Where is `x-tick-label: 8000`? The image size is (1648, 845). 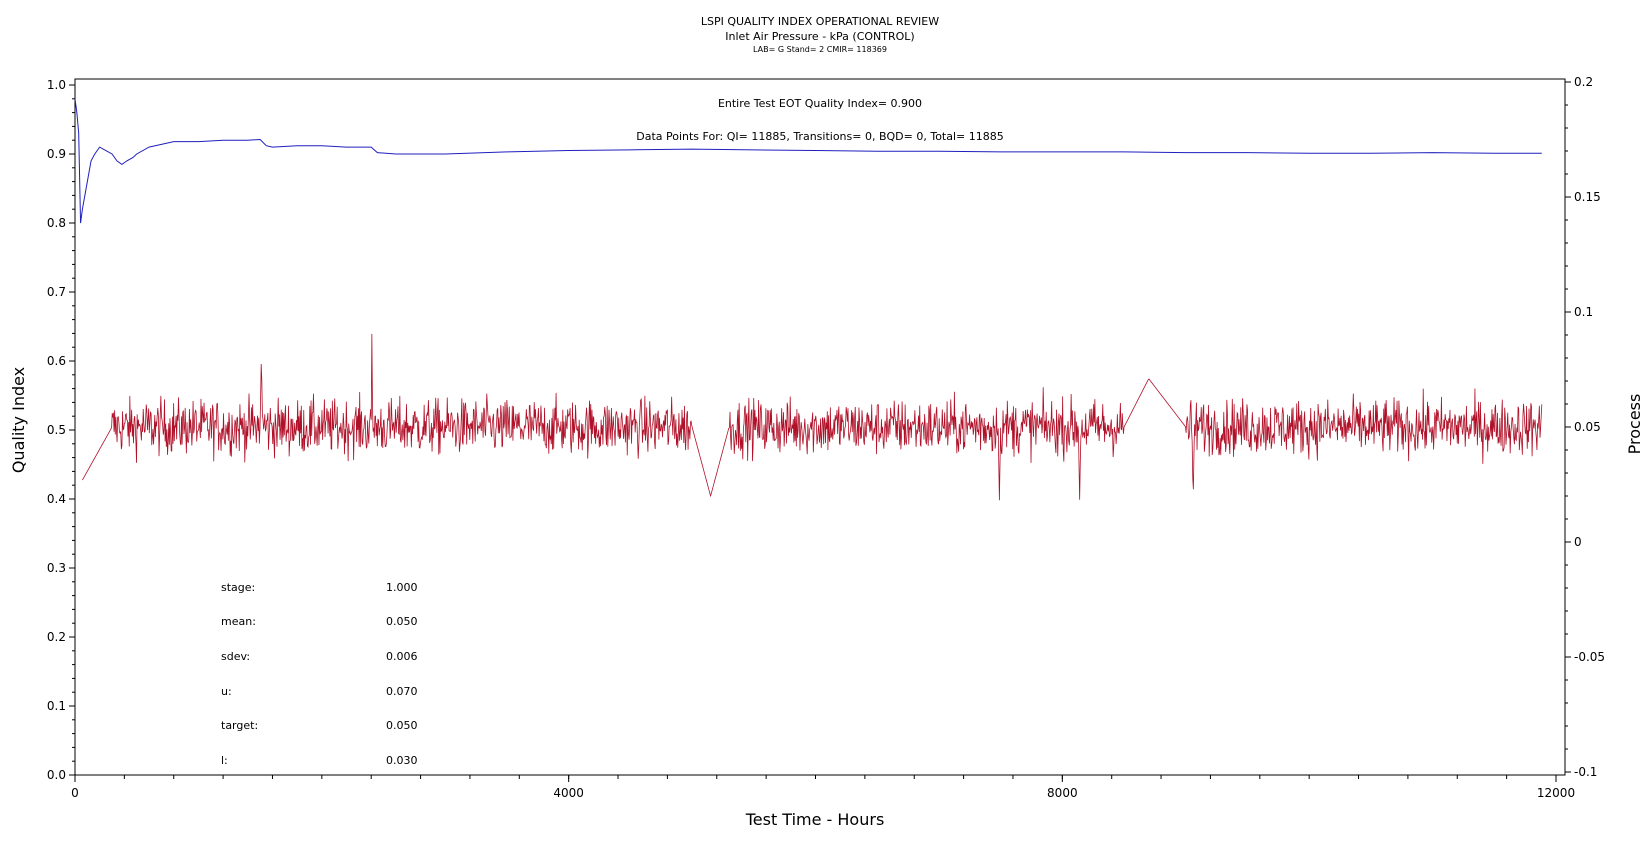 x-tick-label: 8000 is located at coordinates (1062, 793).